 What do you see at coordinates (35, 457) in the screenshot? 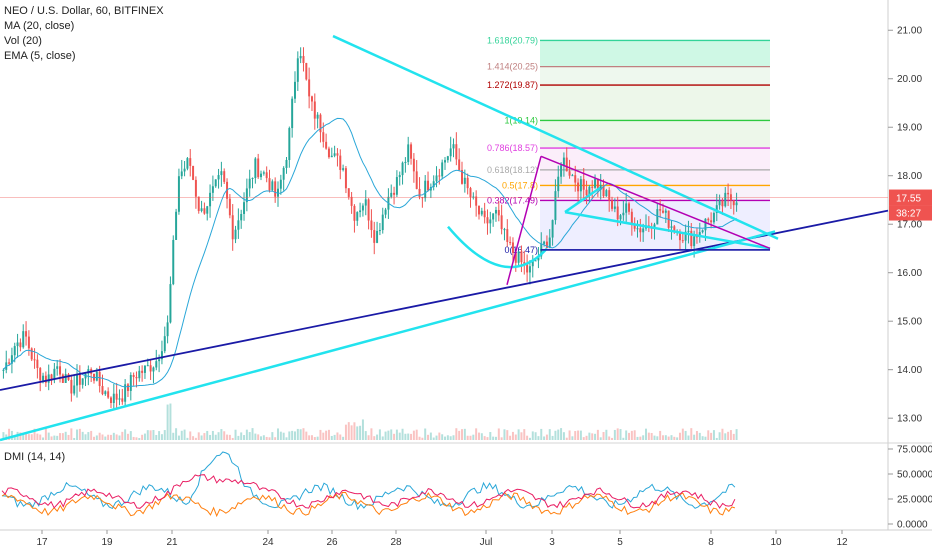
I see `dmi-title: DMI (14, 14)` at bounding box center [35, 457].